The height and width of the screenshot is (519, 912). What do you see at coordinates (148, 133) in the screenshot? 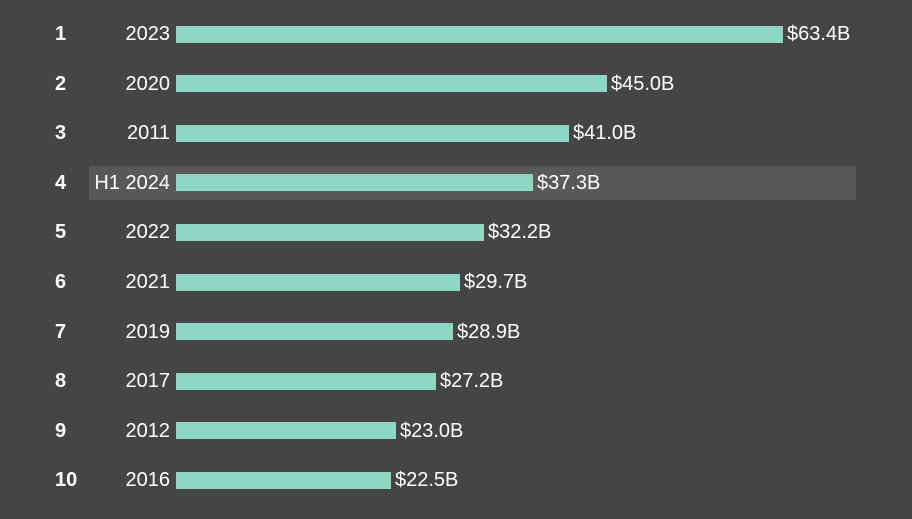
I see `category-label: 2011` at bounding box center [148, 133].